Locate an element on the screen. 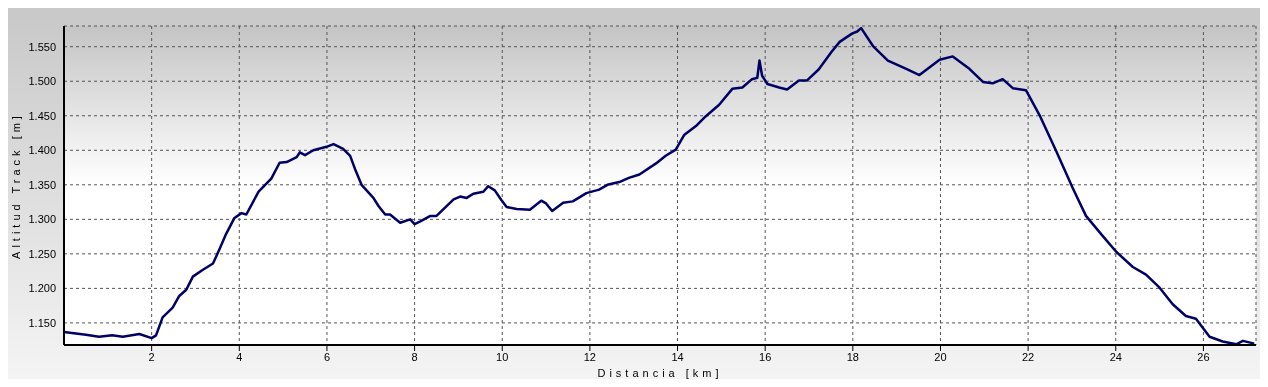 This screenshot has width=1268, height=387. y-tick-label: 1.450 is located at coordinates (42, 115).